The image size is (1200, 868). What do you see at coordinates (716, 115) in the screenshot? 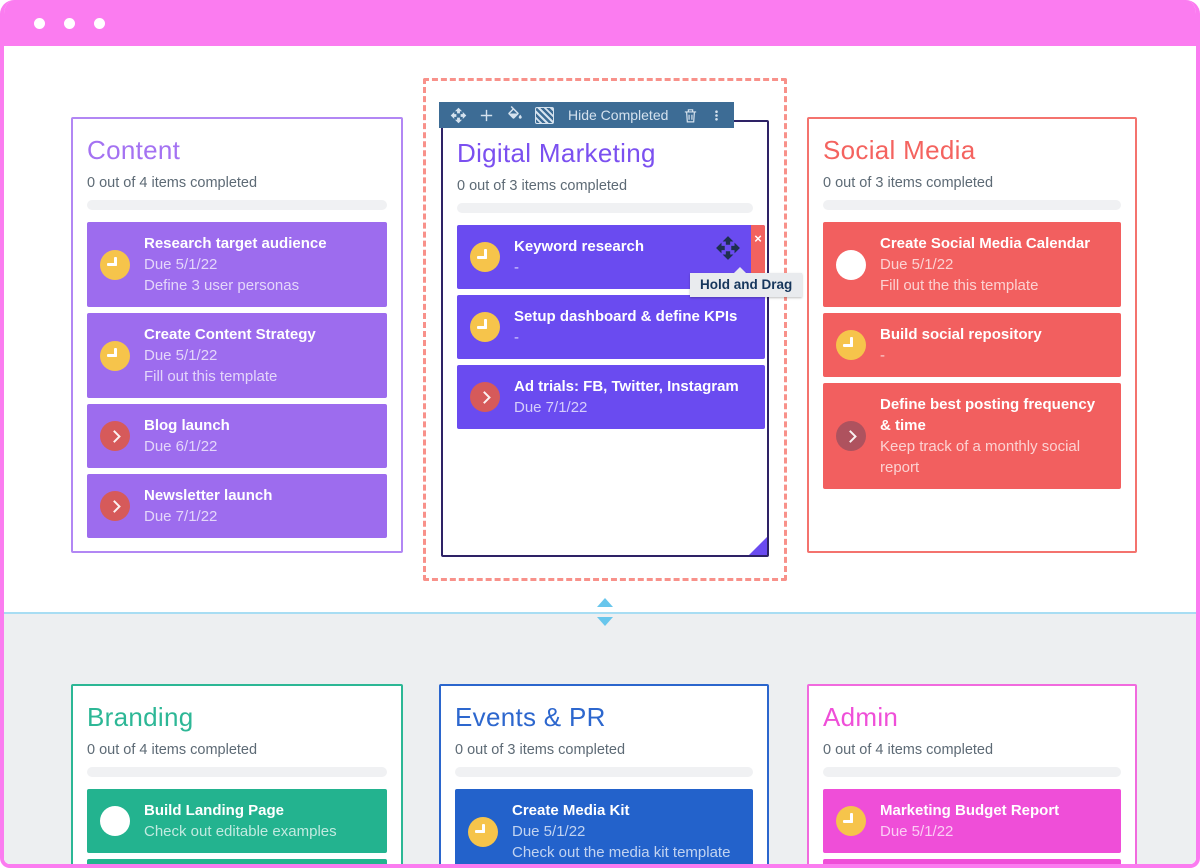
I see `more-options-icon` at bounding box center [716, 115].